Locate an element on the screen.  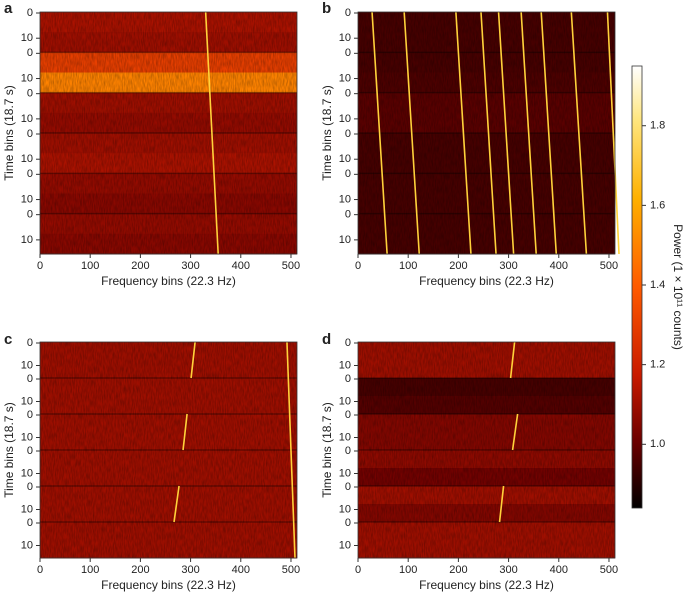
panel-label: d is located at coordinates (326, 339).